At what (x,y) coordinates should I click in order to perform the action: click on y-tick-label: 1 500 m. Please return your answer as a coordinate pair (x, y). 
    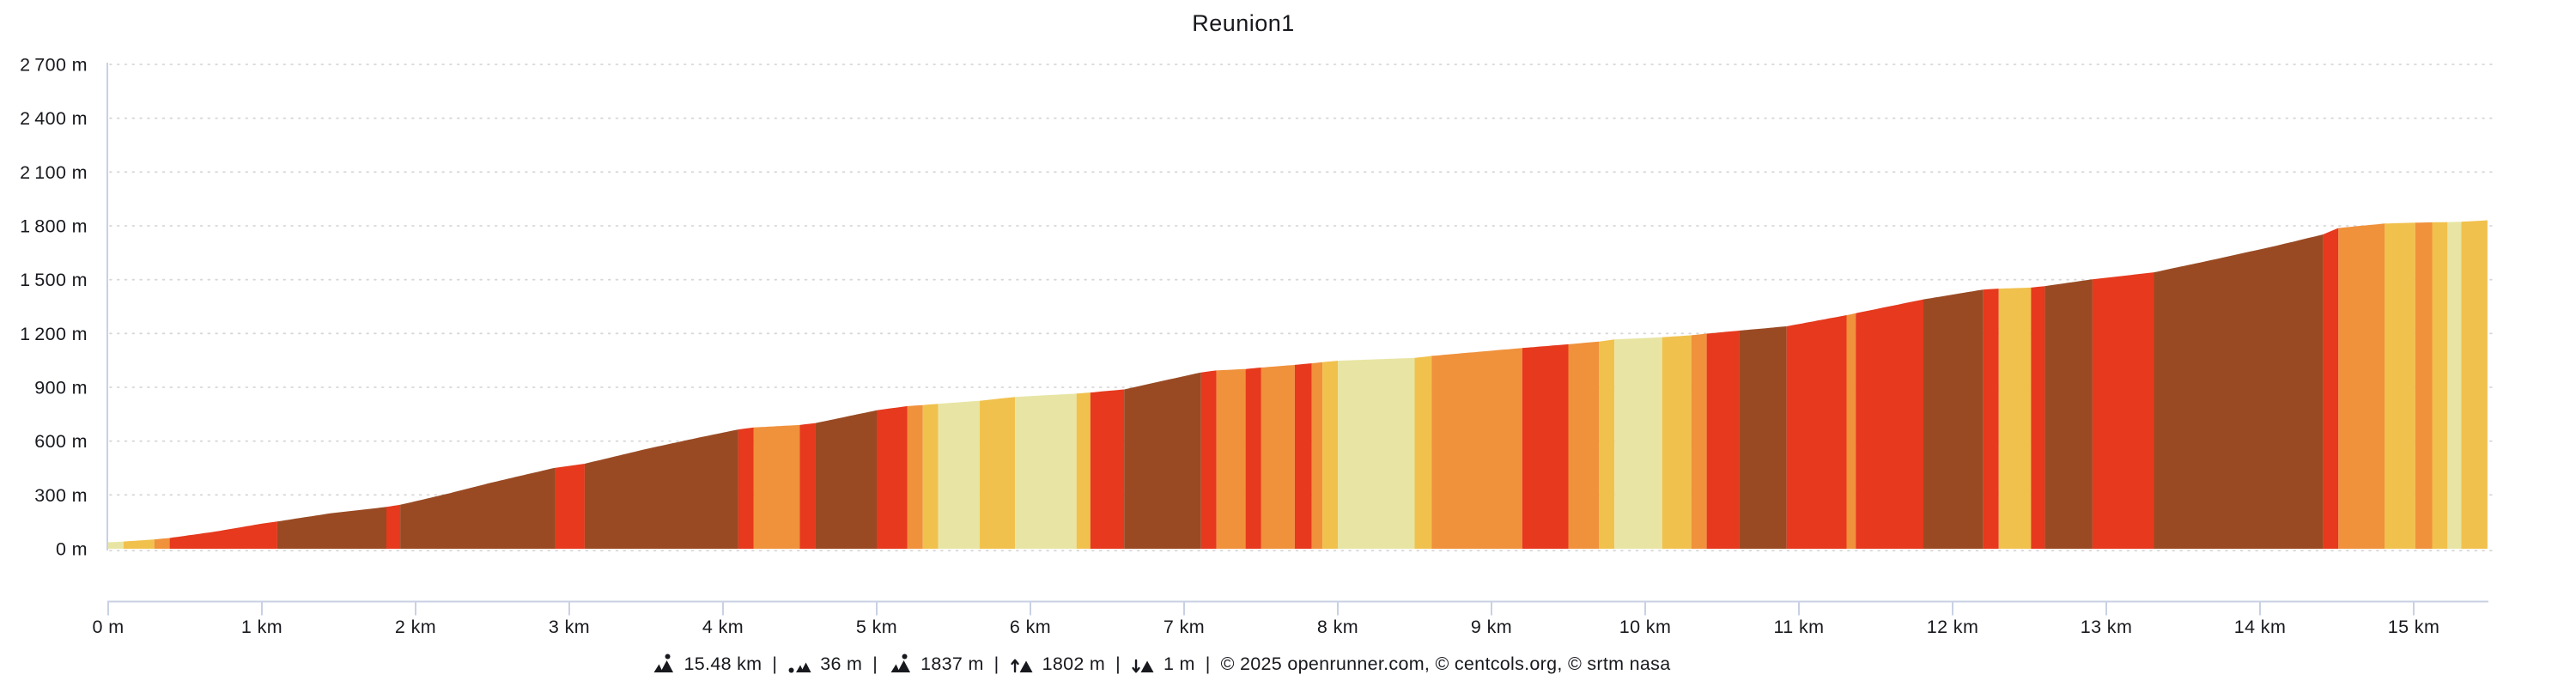
    Looking at the image, I should click on (54, 280).